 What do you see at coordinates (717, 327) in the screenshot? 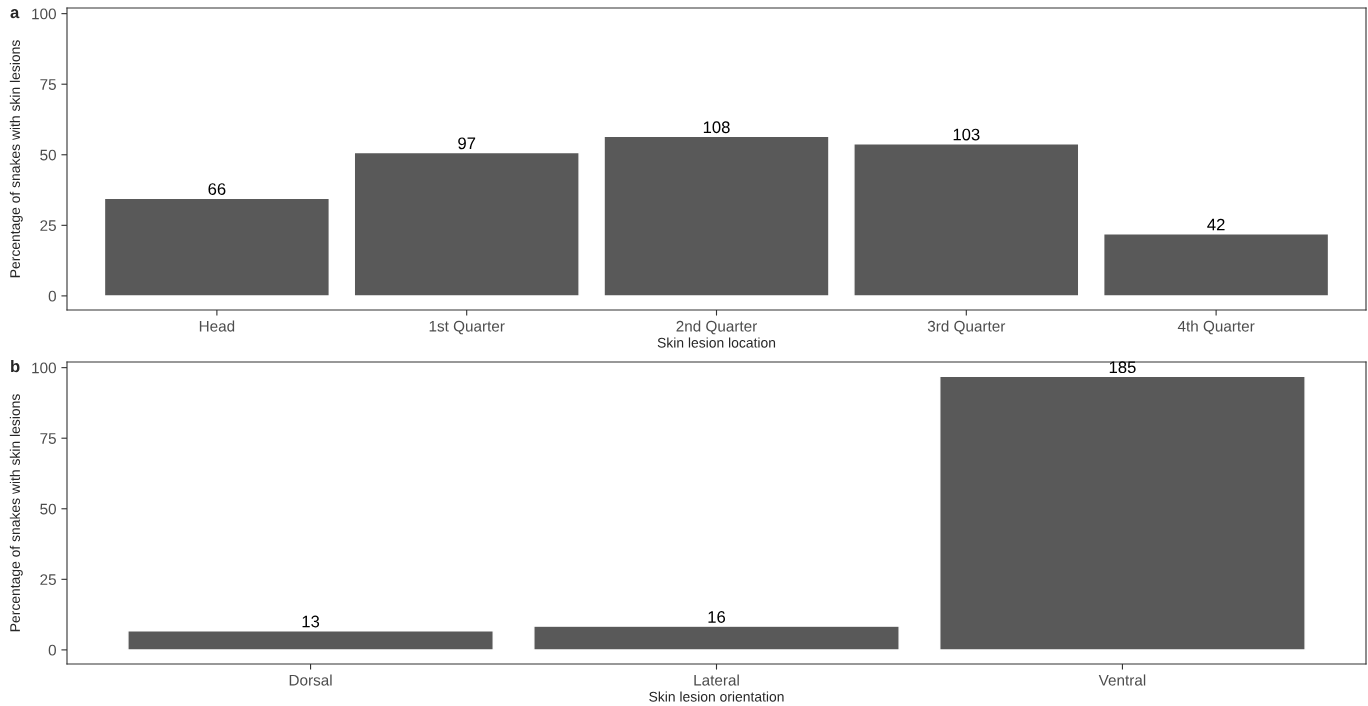
I see `x-tick-label: 2nd Quarter` at bounding box center [717, 327].